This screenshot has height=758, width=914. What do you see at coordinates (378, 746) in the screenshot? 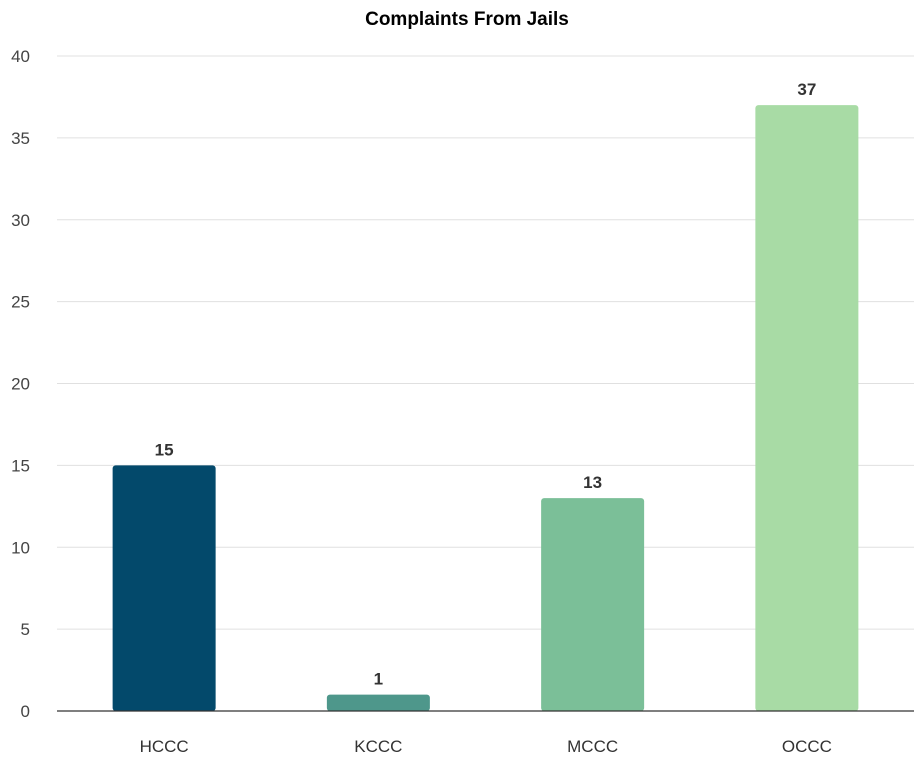
I see `x-tick-label-kccc: KCCC` at bounding box center [378, 746].